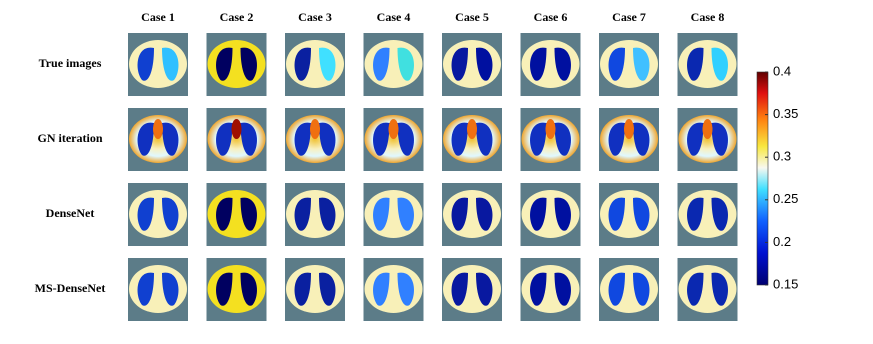  Describe the element at coordinates (315, 17) in the screenshot. I see `column-header: Case 3` at that location.